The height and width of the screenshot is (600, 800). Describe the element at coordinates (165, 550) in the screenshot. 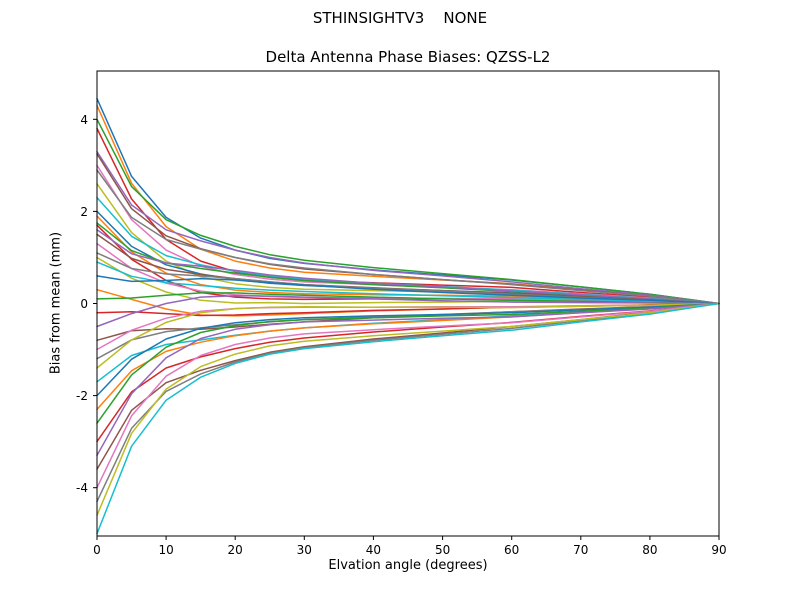

I see `svg-text: 10` at that location.